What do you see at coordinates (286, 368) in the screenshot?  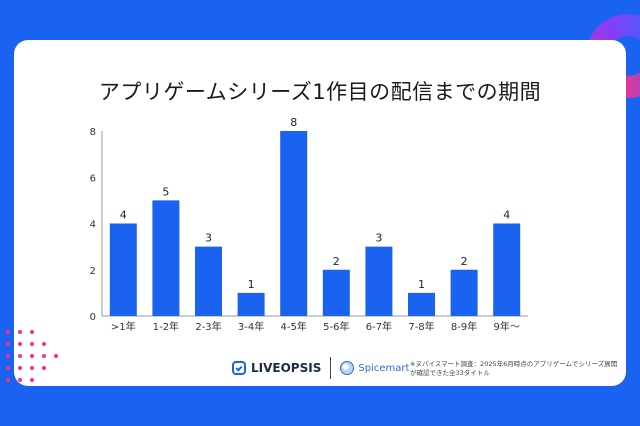 I see `liveopsis-wordmark: LIVEOPSIS` at bounding box center [286, 368].